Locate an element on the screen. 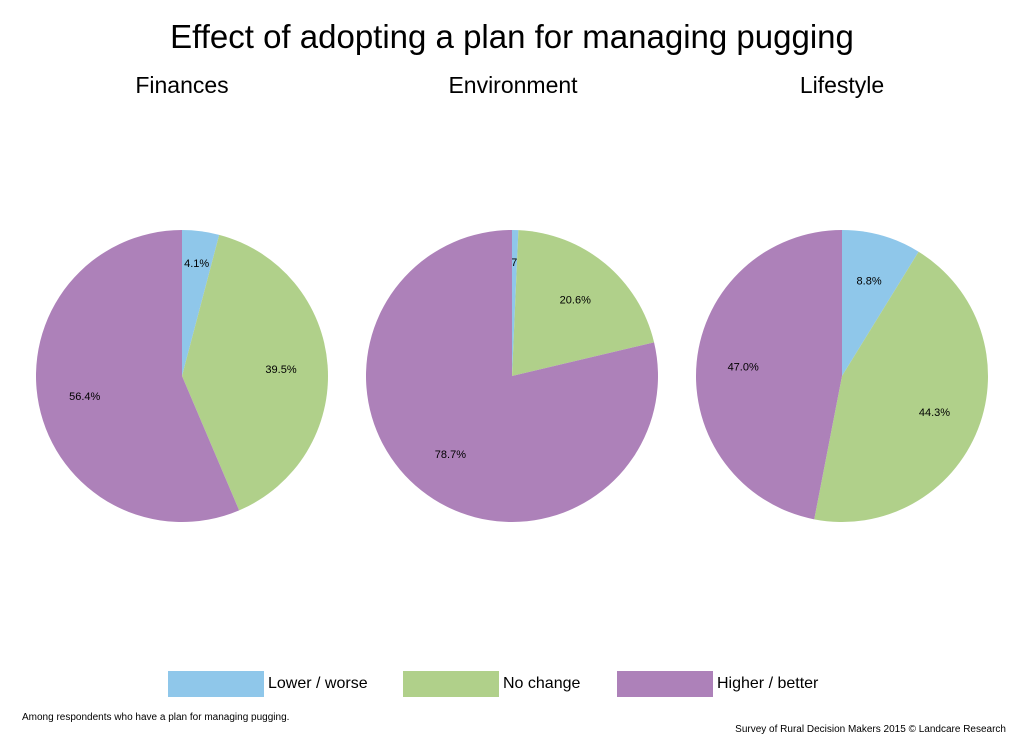 Image resolution: width=1024 pixels, height=745 pixels. pie-slice-lifestyle-higher is located at coordinates (769, 375).